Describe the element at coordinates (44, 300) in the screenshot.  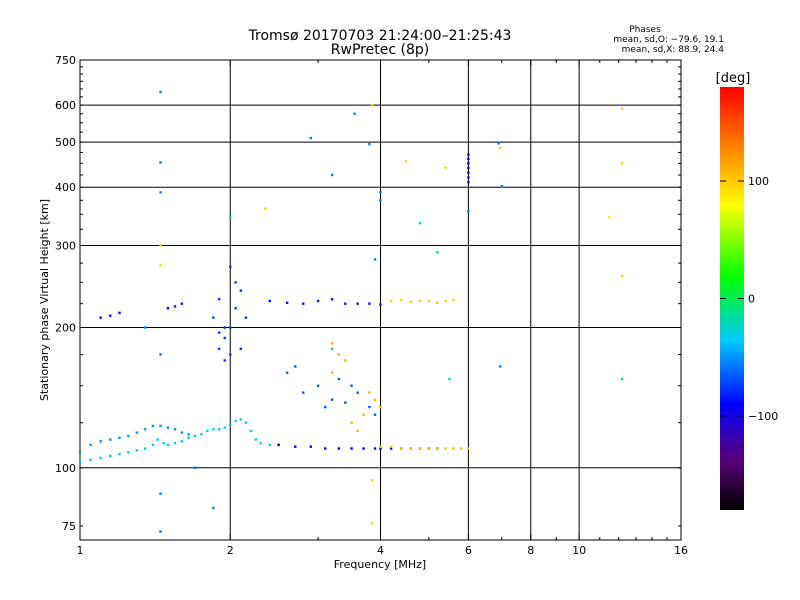
I see `y-axis-label: Stationary phase Virtual Height [km]` at that location.